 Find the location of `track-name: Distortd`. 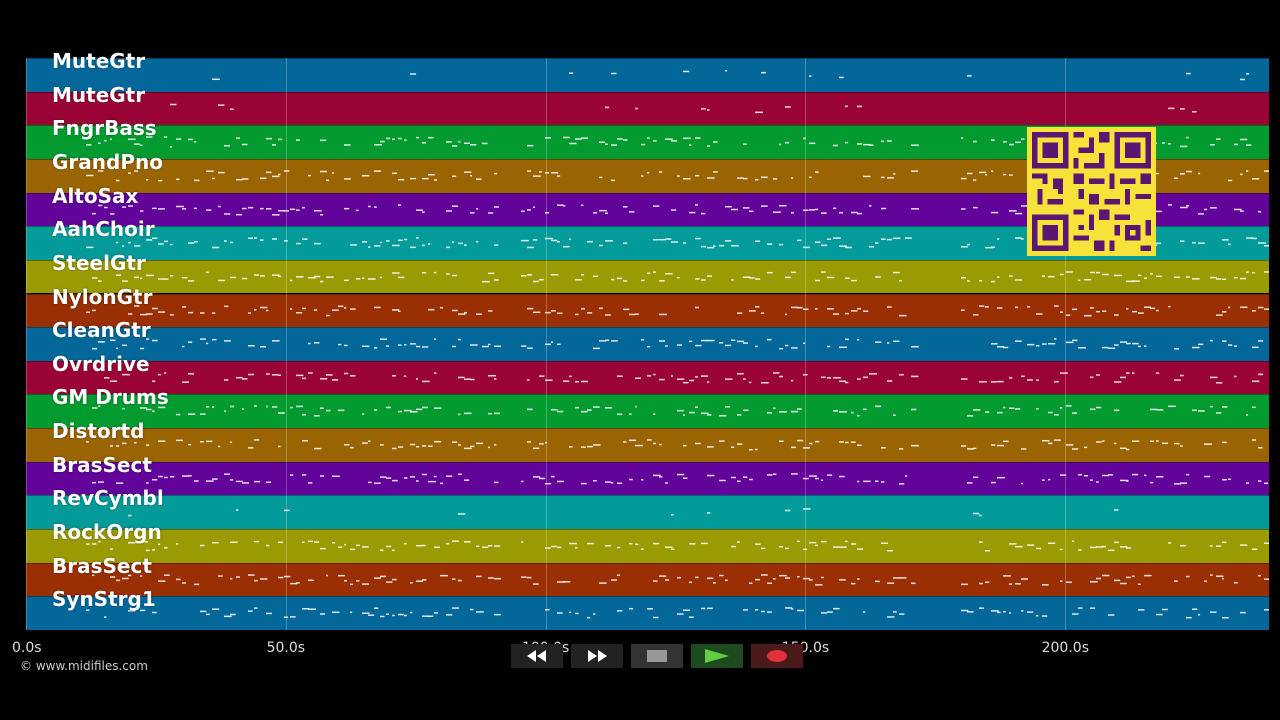

track-name: Distortd is located at coordinates (98, 431).